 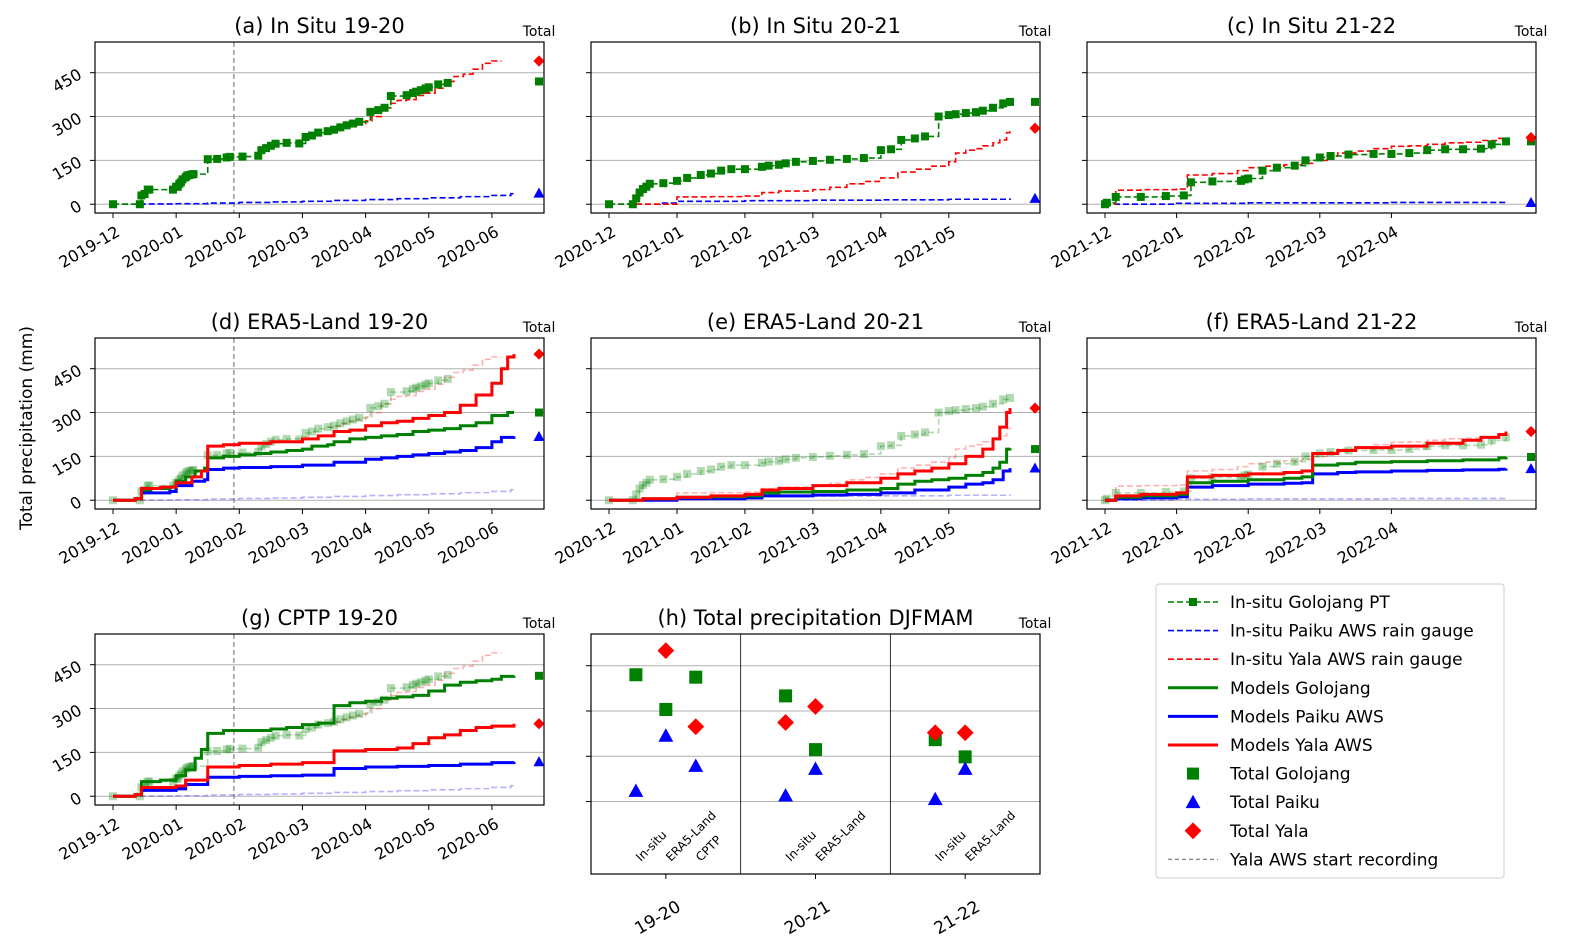 I want to click on x-tick-label: 2022-03, so click(x=1295, y=247).